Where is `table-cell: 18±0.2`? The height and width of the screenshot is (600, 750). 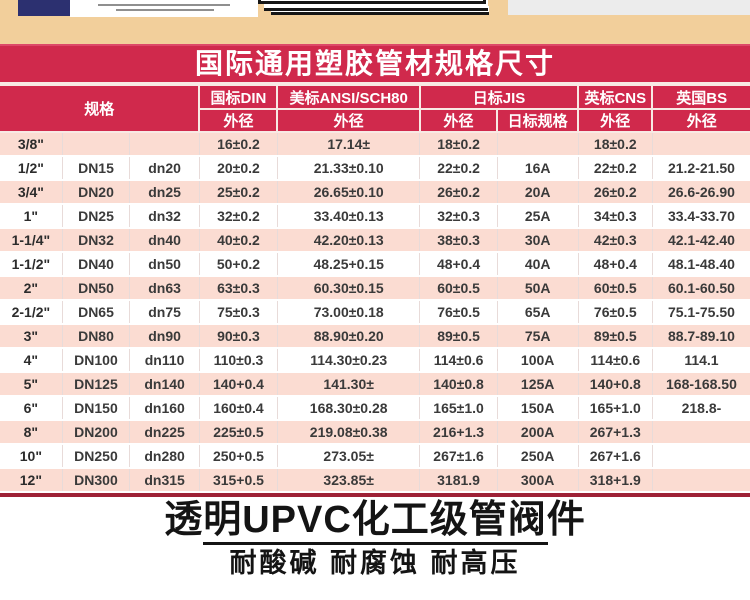 table-cell: 18±0.2 is located at coordinates (458, 144).